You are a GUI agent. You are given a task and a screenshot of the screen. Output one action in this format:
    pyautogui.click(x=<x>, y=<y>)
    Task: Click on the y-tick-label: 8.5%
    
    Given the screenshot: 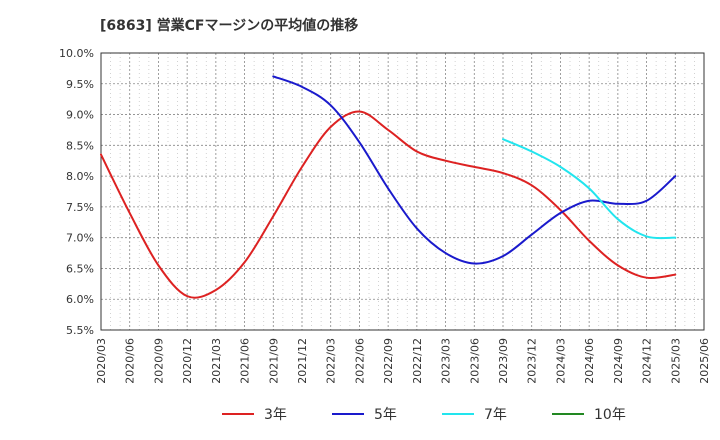 What is the action you would take?
    pyautogui.click(x=80, y=145)
    